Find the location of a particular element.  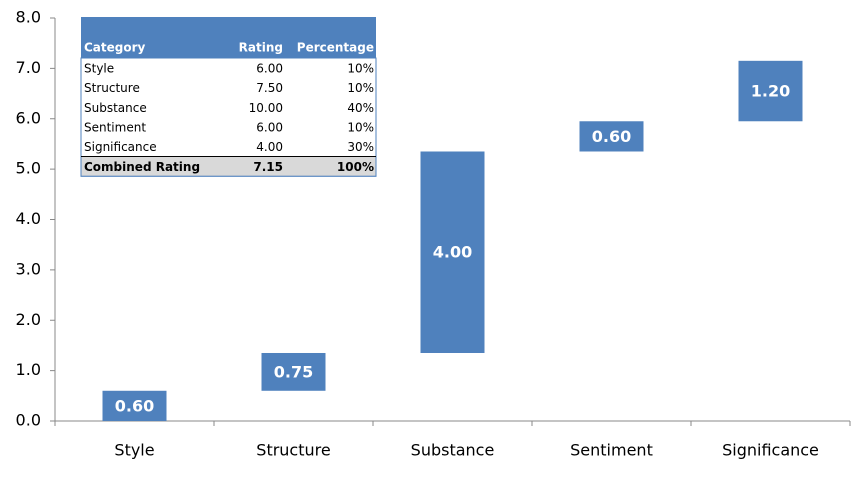

table-cell: Significance is located at coordinates (120, 147).